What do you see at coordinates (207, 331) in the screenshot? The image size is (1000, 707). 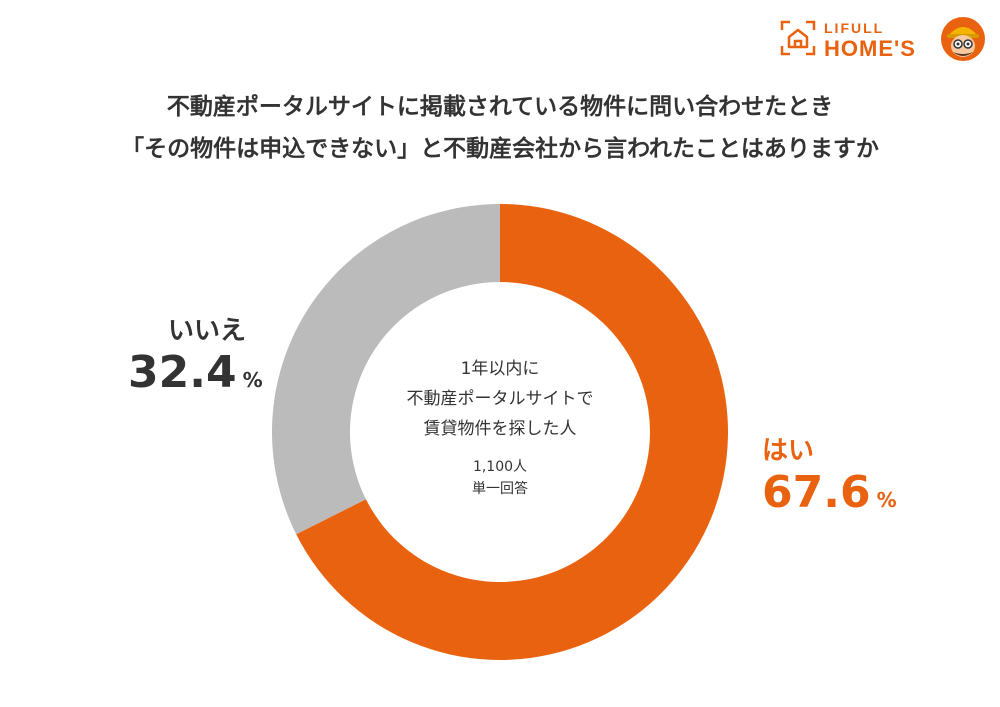 I see `label-no-name: いいえ` at bounding box center [207, 331].